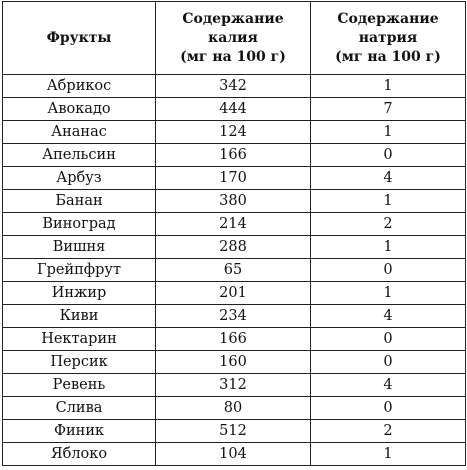 The height and width of the screenshot is (470, 467). I want to click on fruit-cell: Вишня, so click(79, 247).